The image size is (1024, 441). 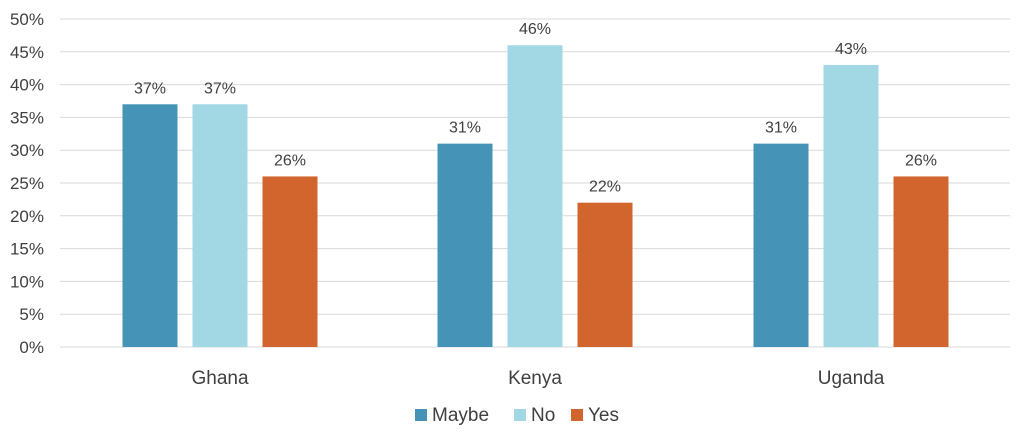 What do you see at coordinates (27, 85) in the screenshot?
I see `y-tick-label: 40%` at bounding box center [27, 85].